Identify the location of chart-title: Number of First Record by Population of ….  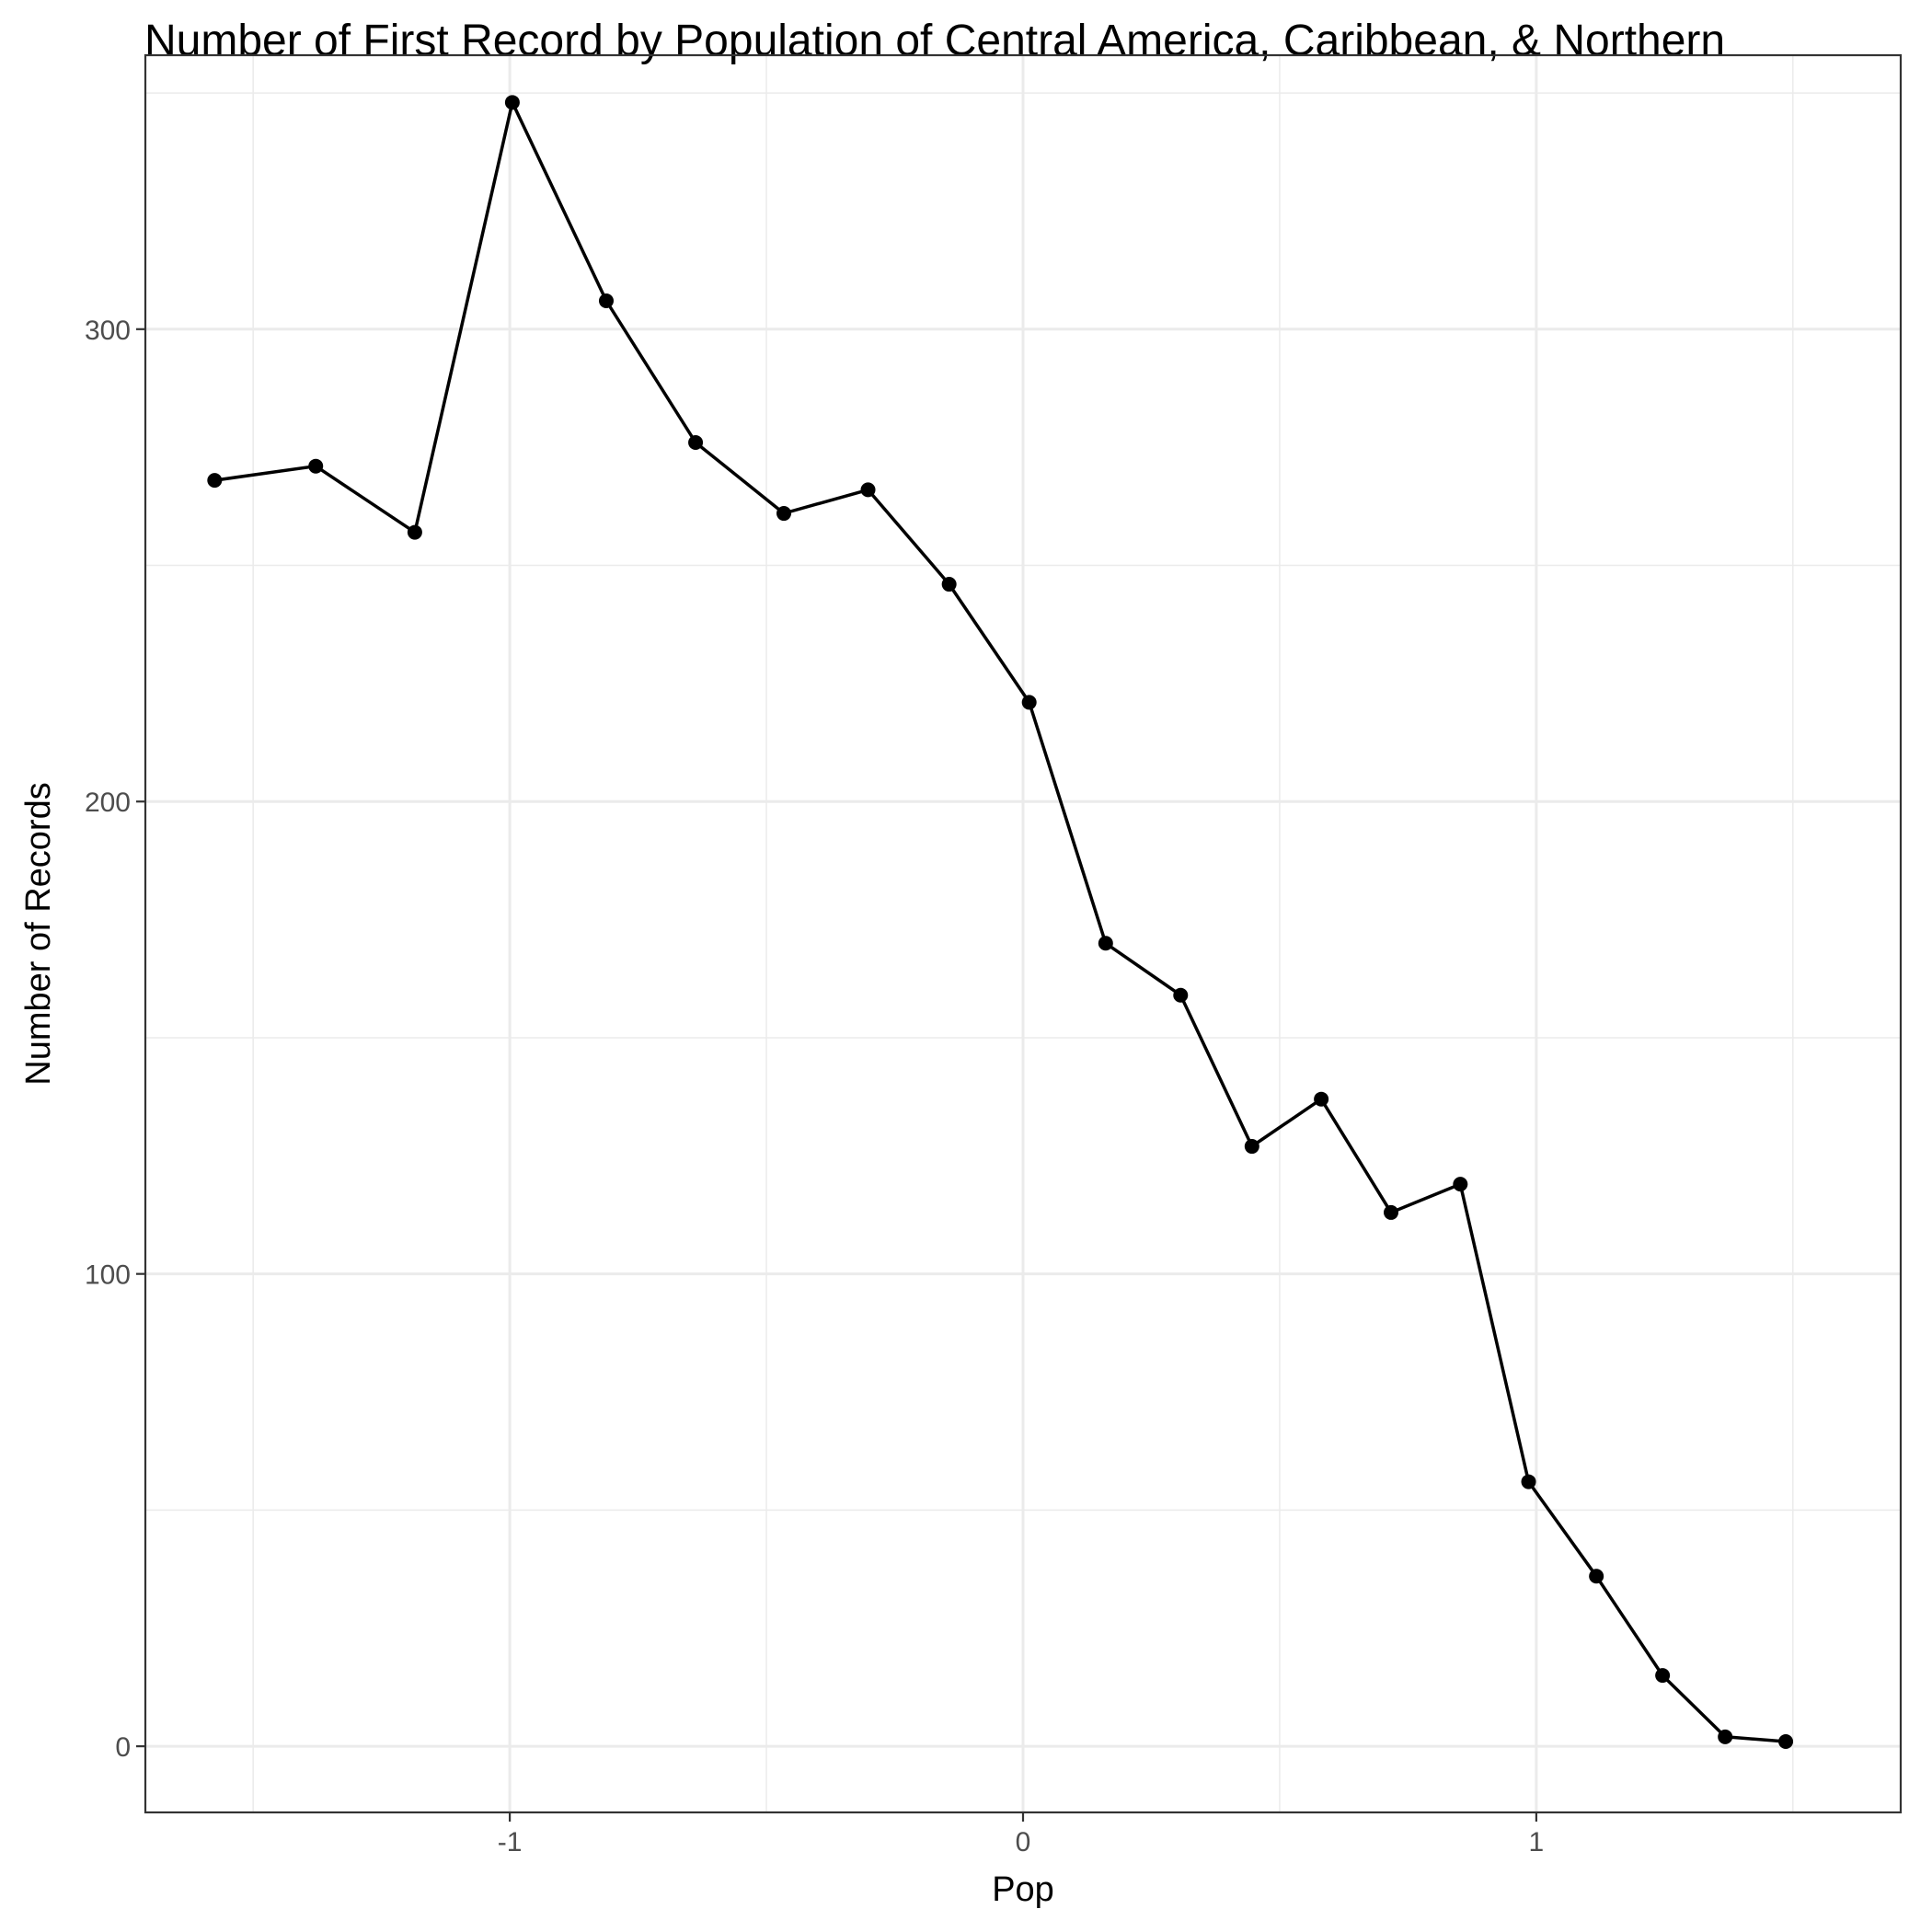
(934, 41).